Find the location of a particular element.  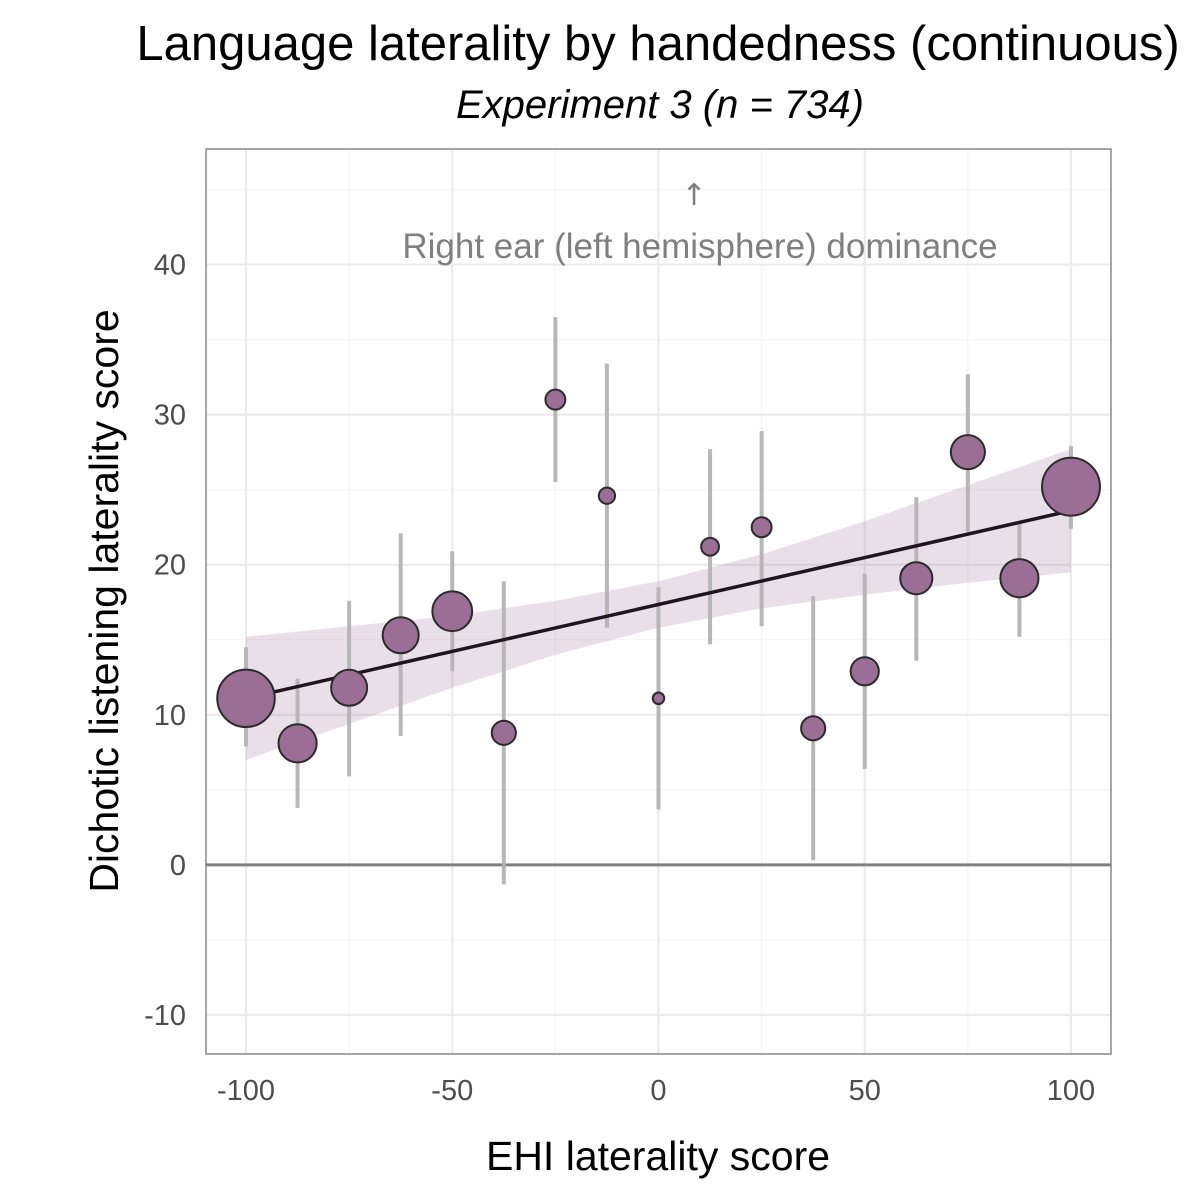

y-axis-title: Dichotic listening laterality score is located at coordinates (104, 600).